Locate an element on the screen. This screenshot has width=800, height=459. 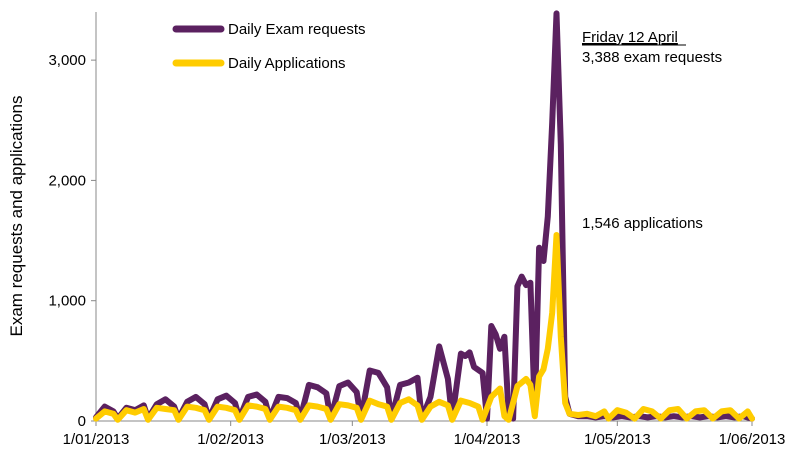
legend-label-applications: Daily Applications is located at coordinates (287, 63).